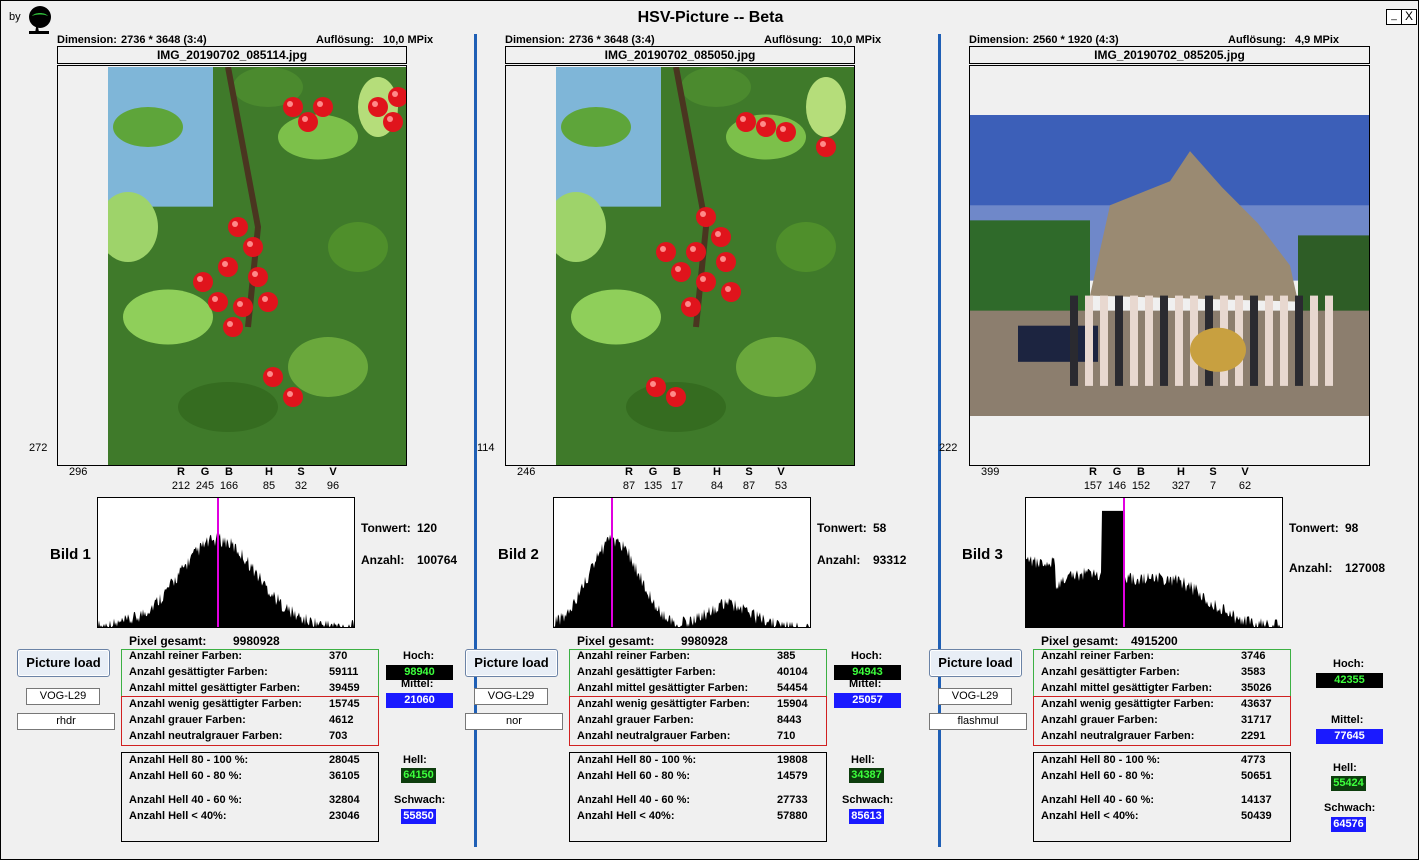  I want to click on anzahl-value: 93312, so click(890, 560).